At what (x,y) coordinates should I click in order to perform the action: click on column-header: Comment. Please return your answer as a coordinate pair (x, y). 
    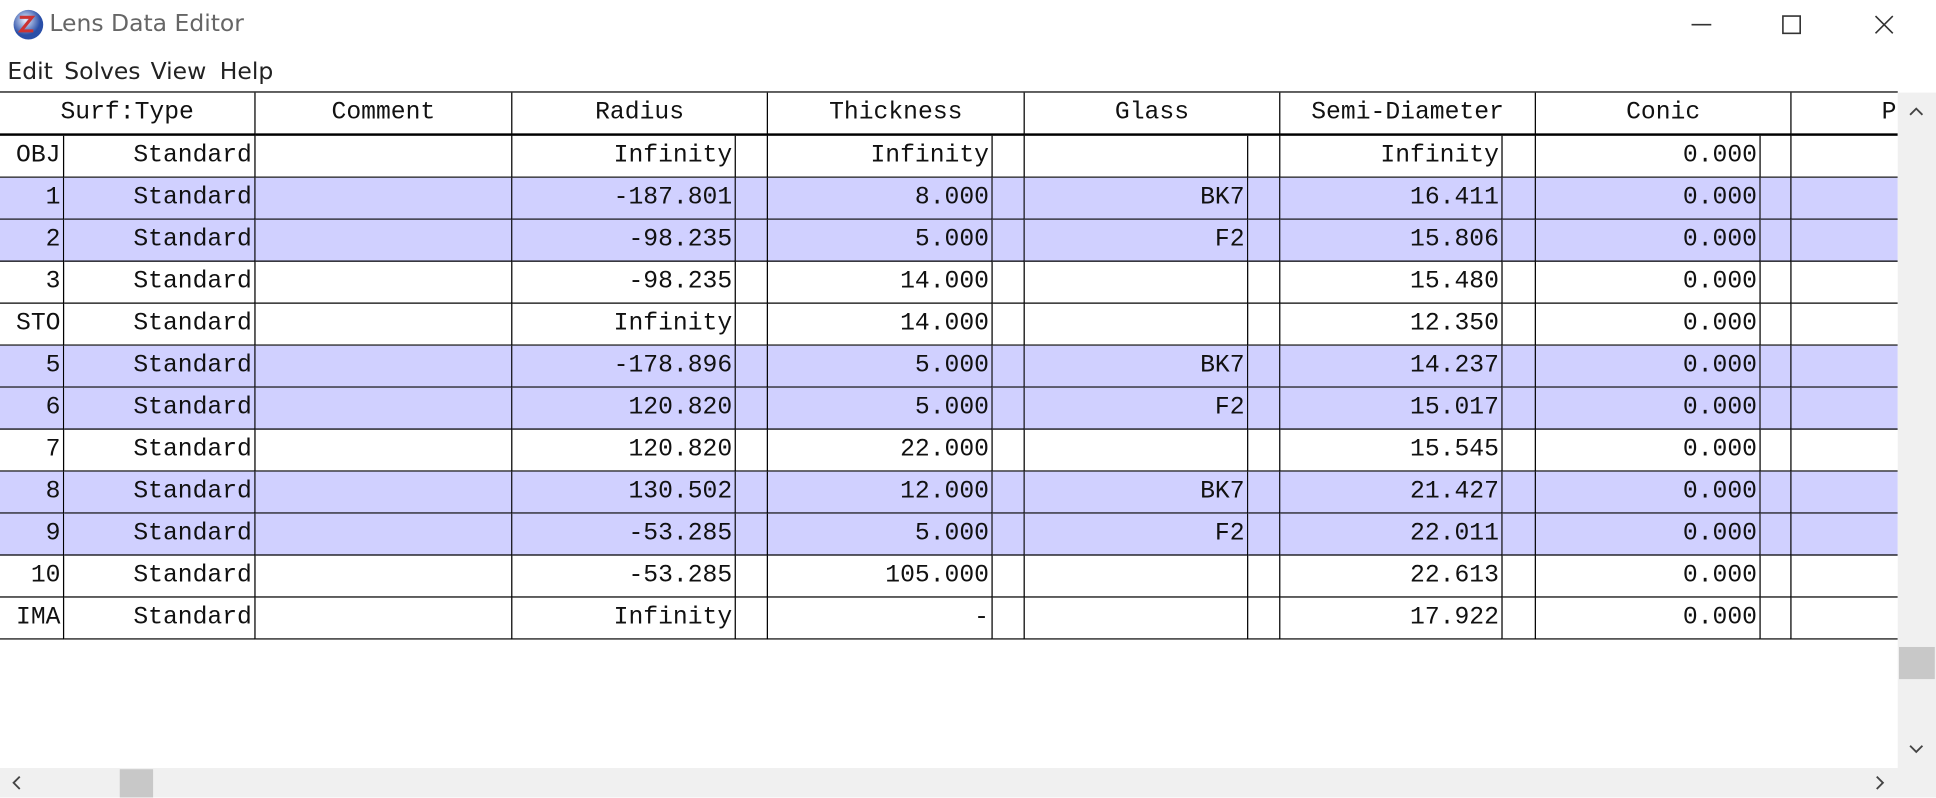
    Looking at the image, I should click on (384, 114).